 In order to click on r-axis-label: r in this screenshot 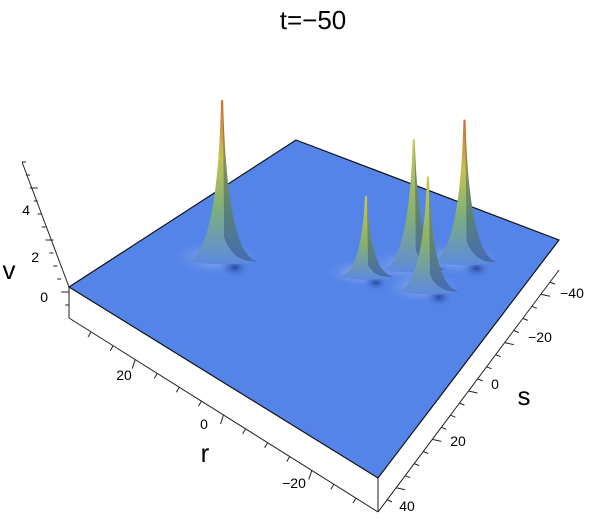, I will do `click(205, 453)`.